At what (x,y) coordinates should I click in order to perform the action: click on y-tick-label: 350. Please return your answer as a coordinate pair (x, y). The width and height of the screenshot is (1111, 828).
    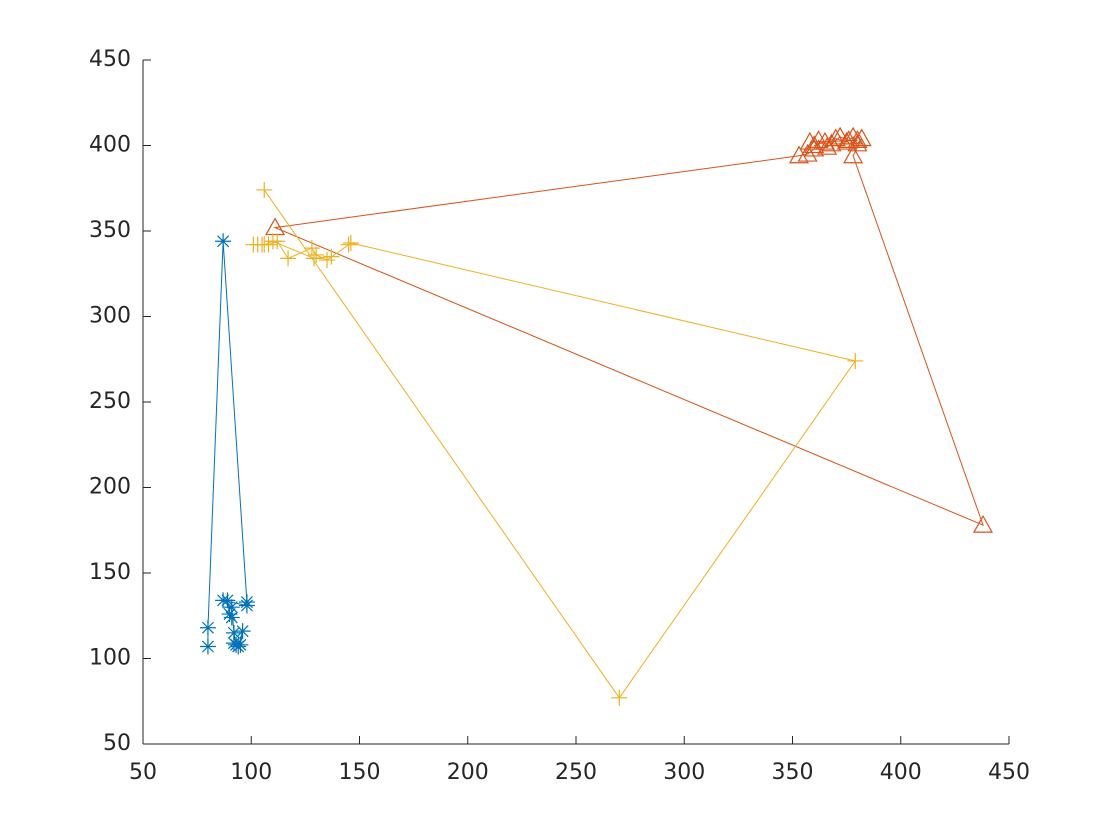
    Looking at the image, I should click on (110, 230).